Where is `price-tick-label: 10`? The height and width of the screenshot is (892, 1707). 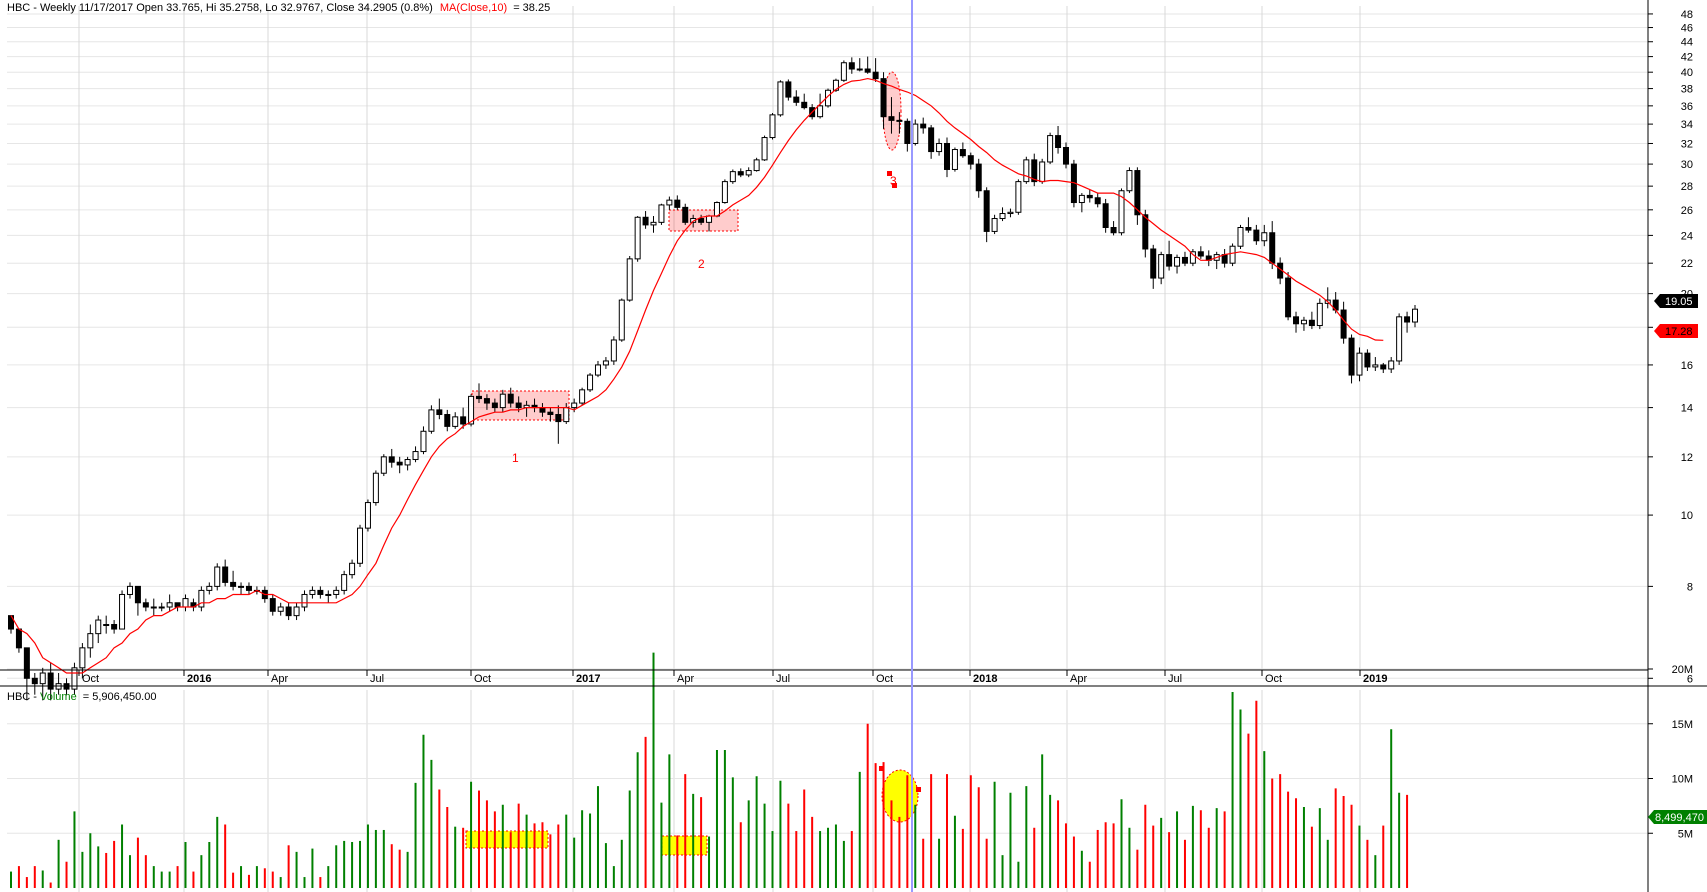
price-tick-label: 10 is located at coordinates (1687, 516).